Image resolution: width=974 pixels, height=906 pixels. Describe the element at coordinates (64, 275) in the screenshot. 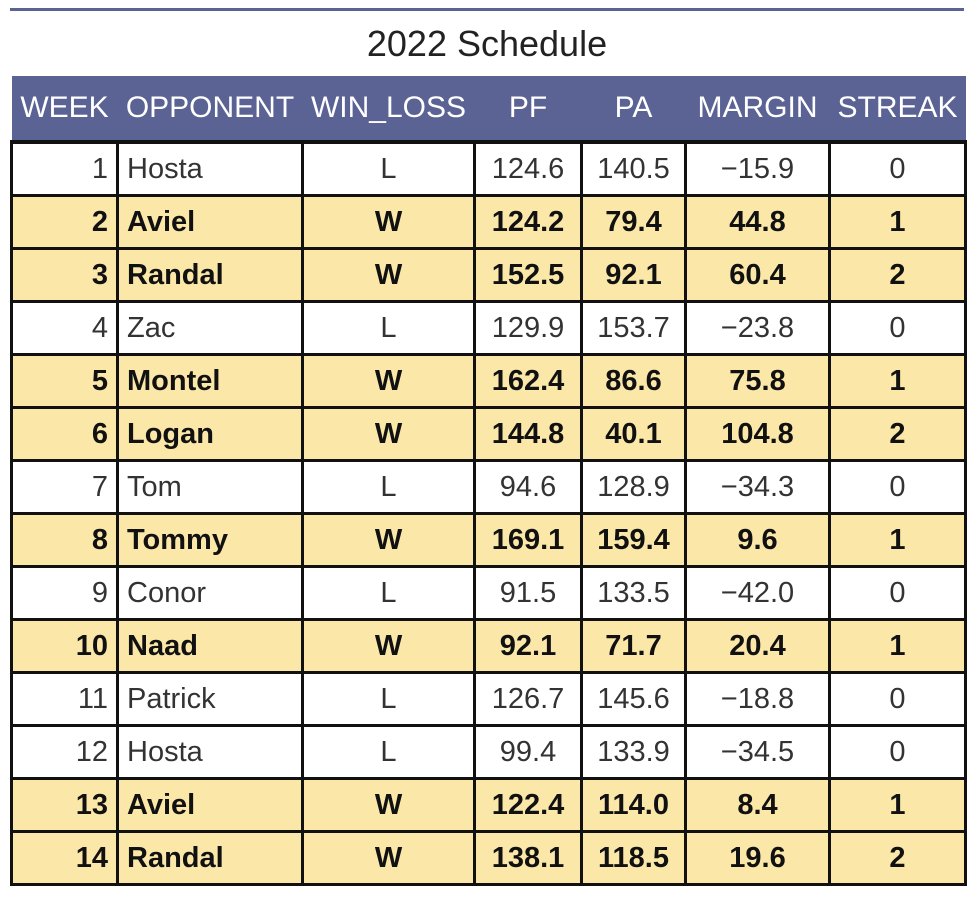

I see `week-cell: 3` at that location.